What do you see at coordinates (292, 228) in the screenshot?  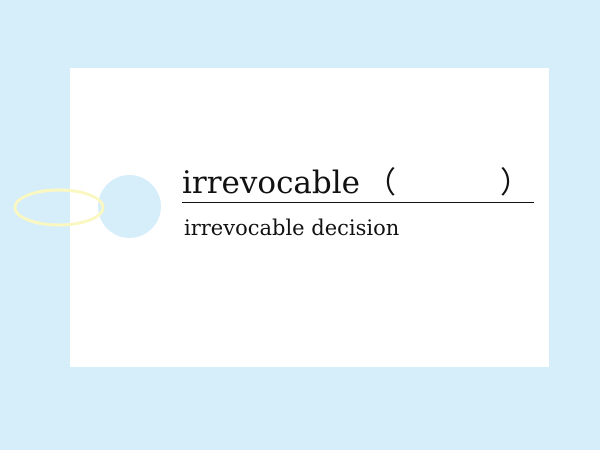 I see `example-phrase: irrevocable decision` at bounding box center [292, 228].